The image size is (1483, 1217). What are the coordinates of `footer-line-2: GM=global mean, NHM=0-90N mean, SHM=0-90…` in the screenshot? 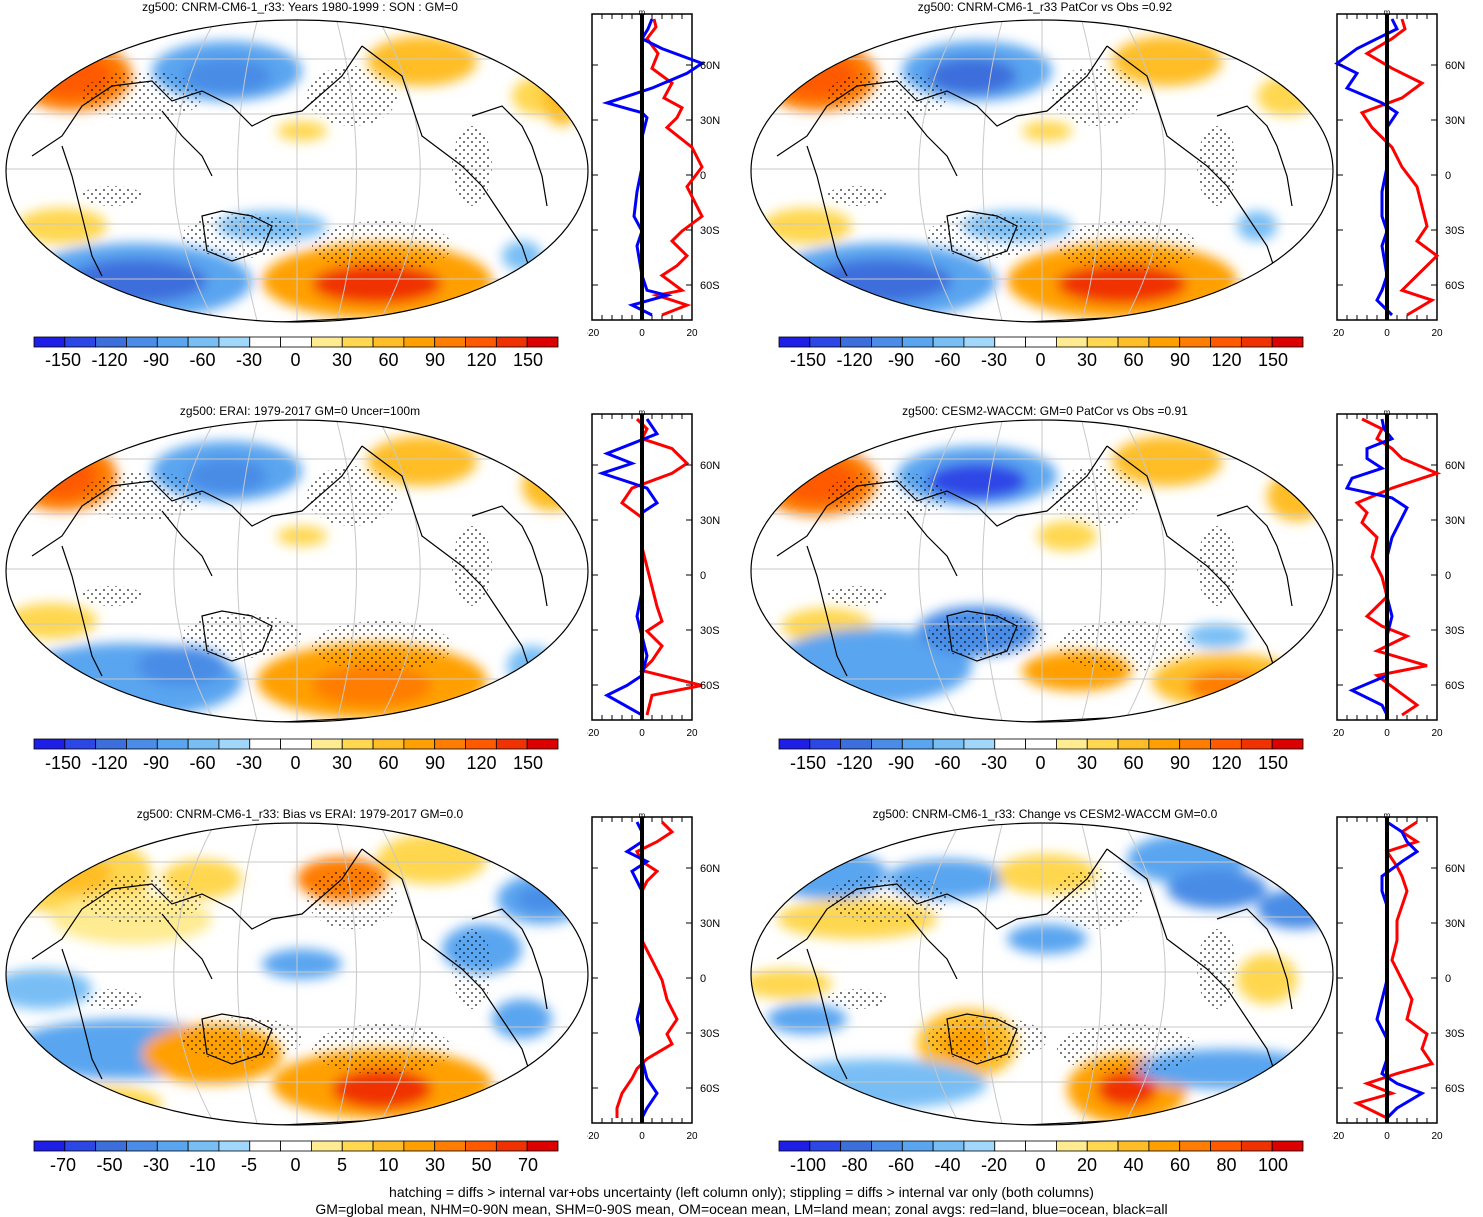 It's located at (741, 1209).